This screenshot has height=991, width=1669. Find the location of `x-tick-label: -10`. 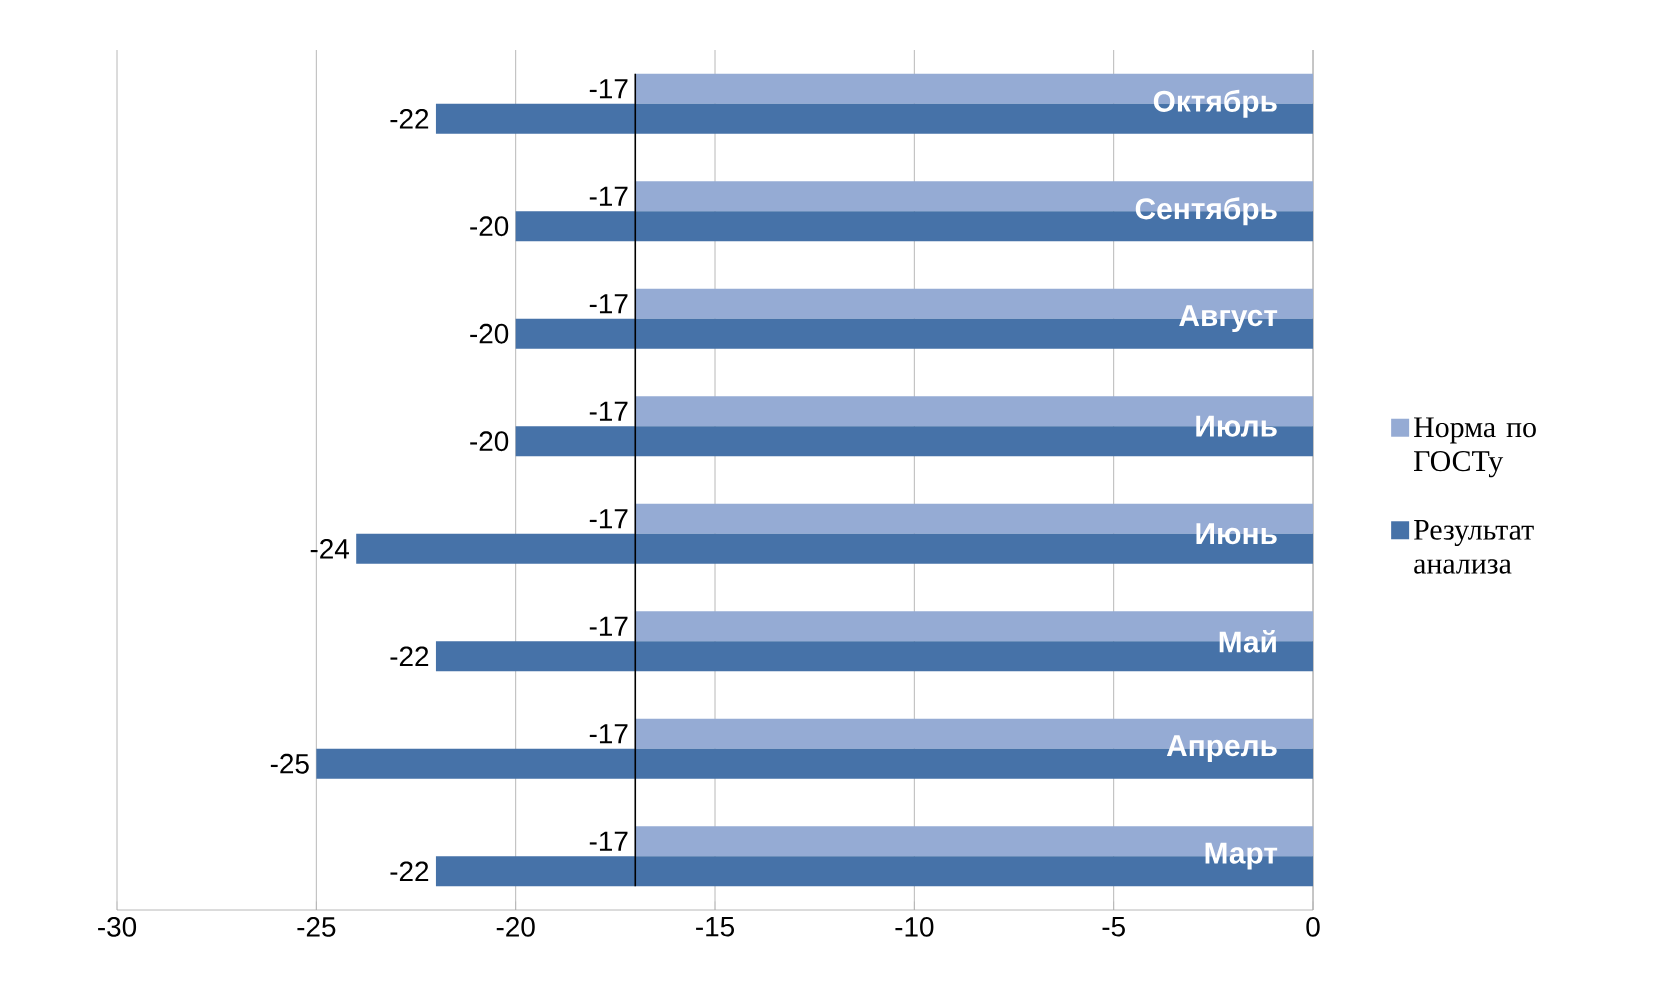

x-tick-label: -10 is located at coordinates (914, 927).